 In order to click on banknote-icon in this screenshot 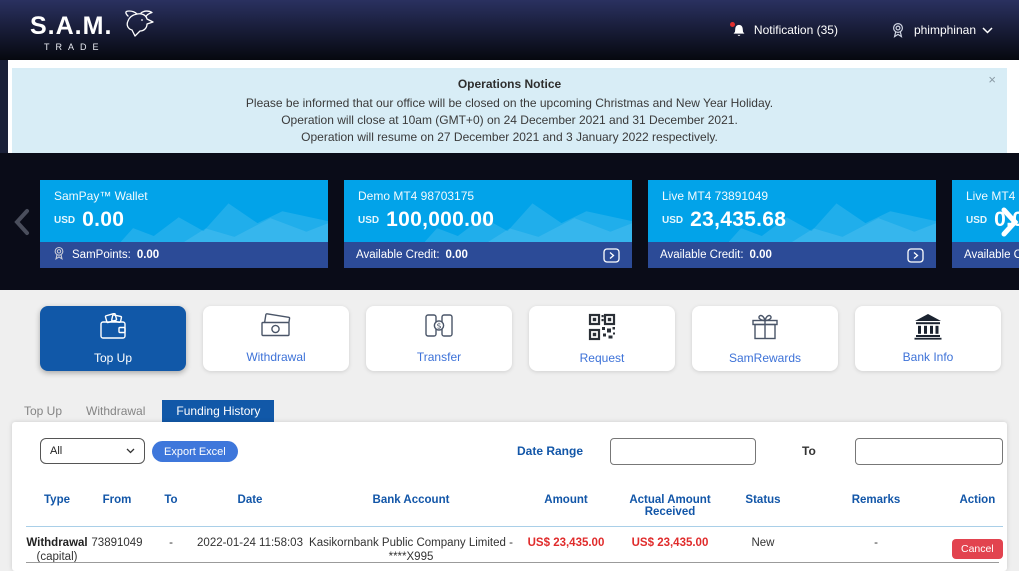, I will do `click(276, 329)`.